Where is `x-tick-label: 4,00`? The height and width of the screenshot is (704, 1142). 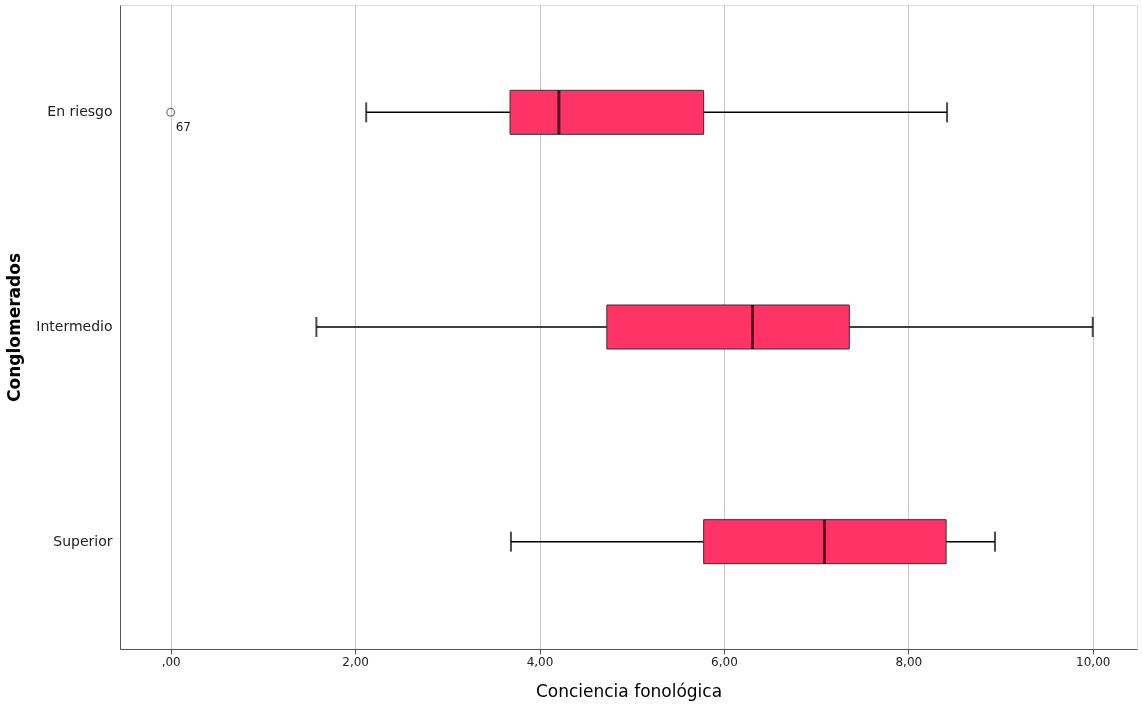 x-tick-label: 4,00 is located at coordinates (540, 661).